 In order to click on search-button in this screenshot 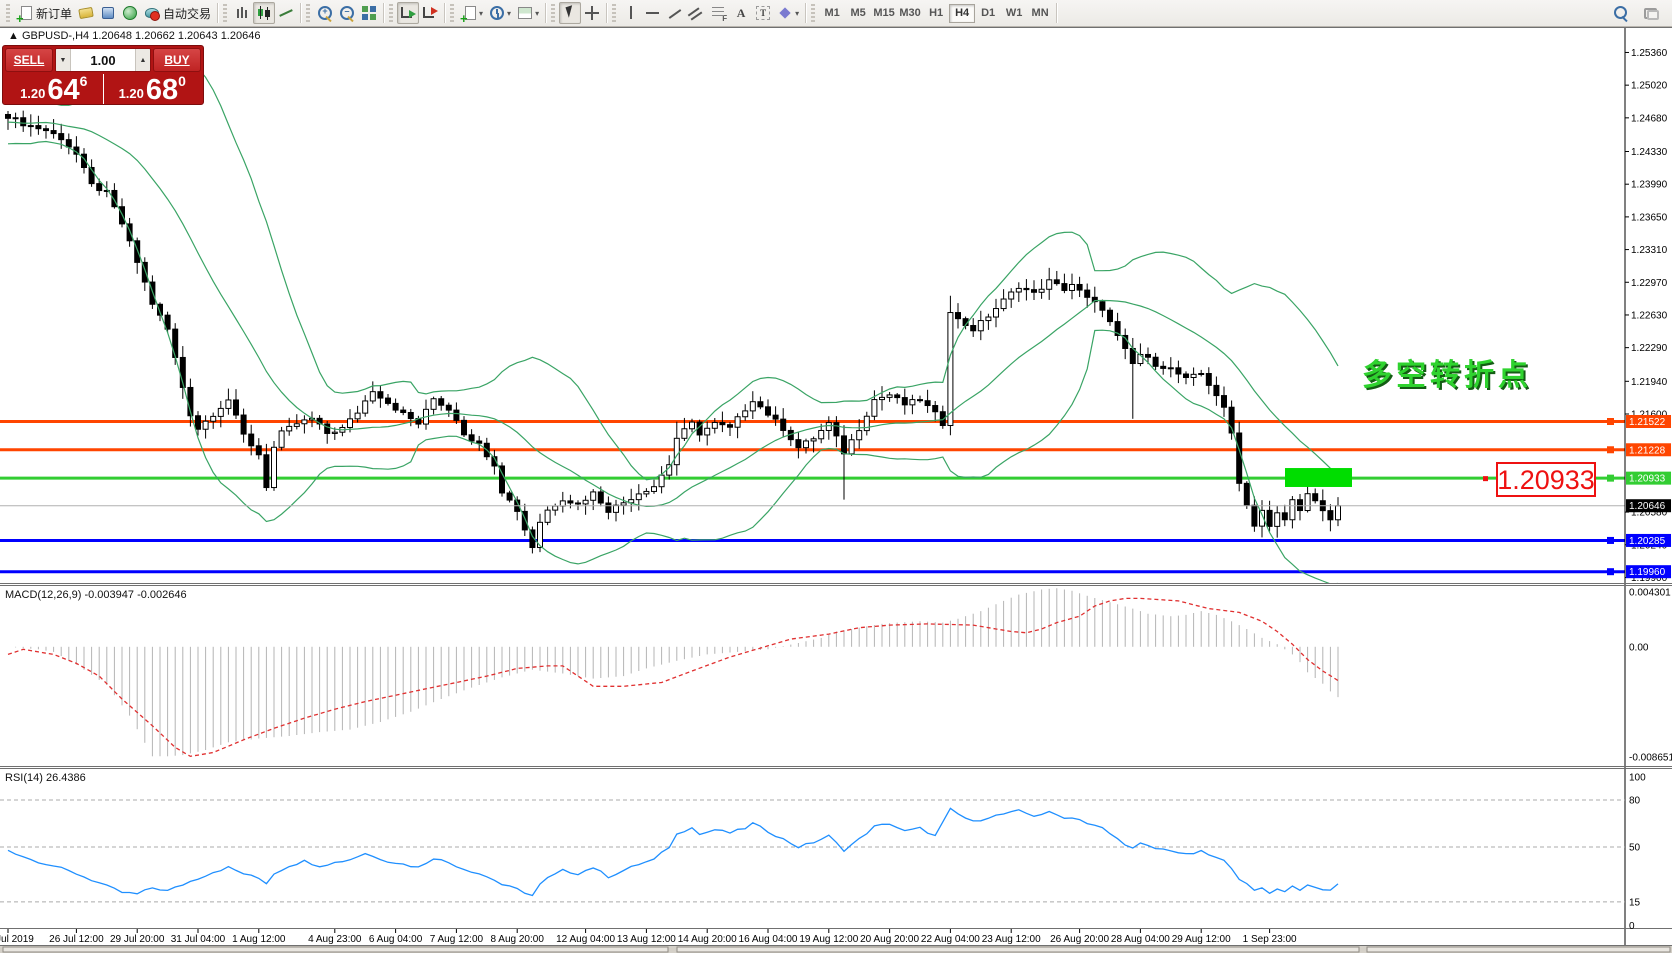, I will do `click(1621, 13)`.